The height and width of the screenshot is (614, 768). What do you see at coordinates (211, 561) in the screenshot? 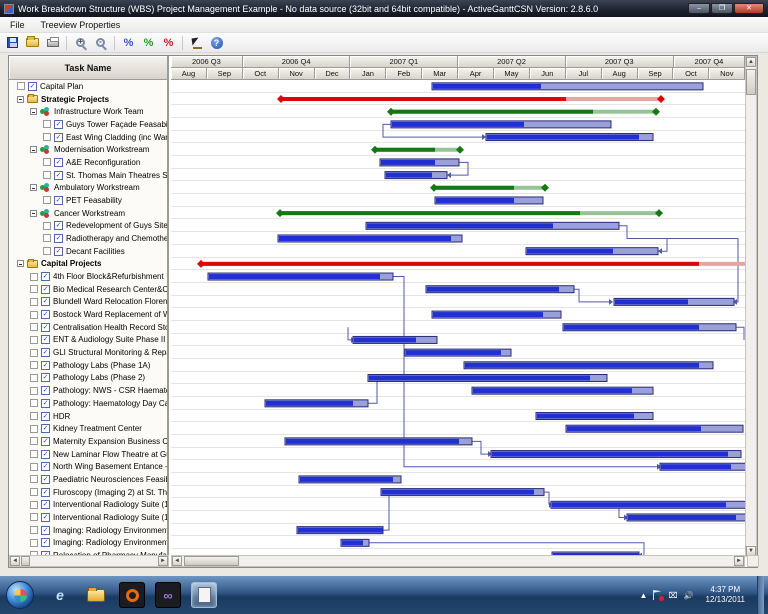
I see `chart-scroll-thumb` at bounding box center [211, 561].